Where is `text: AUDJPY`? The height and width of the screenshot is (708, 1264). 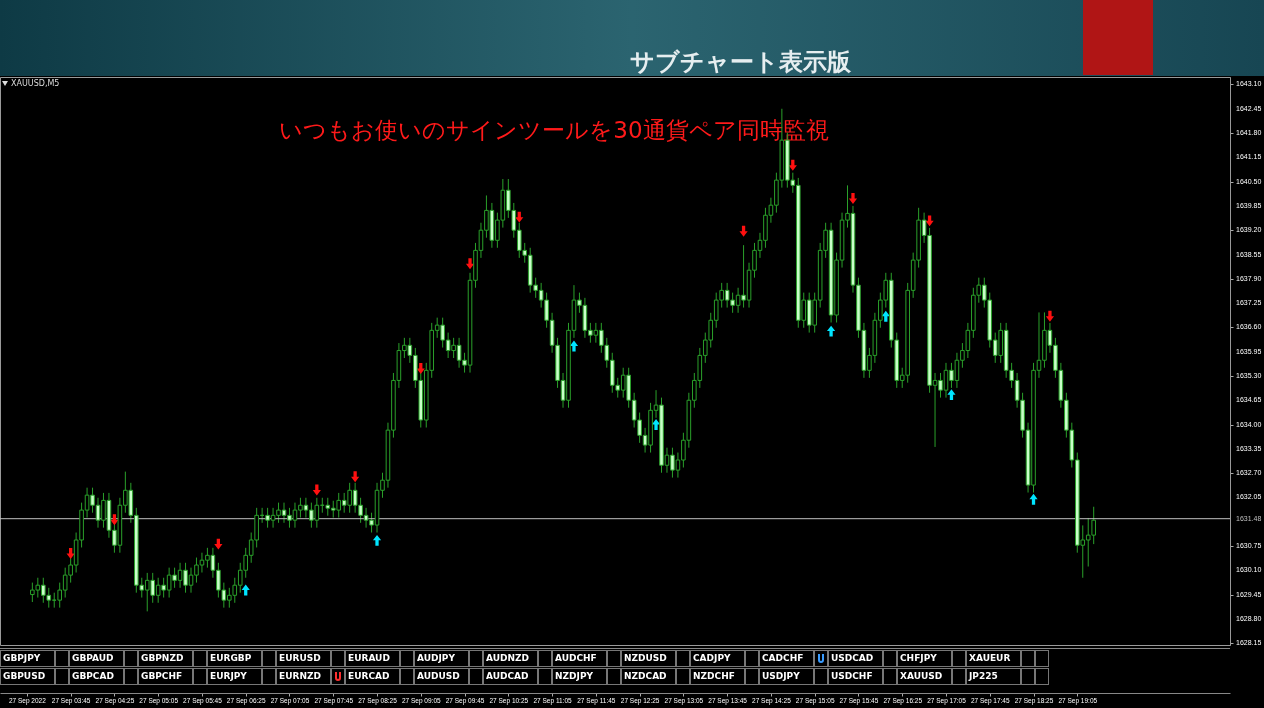
text: AUDJPY is located at coordinates (441, 658).